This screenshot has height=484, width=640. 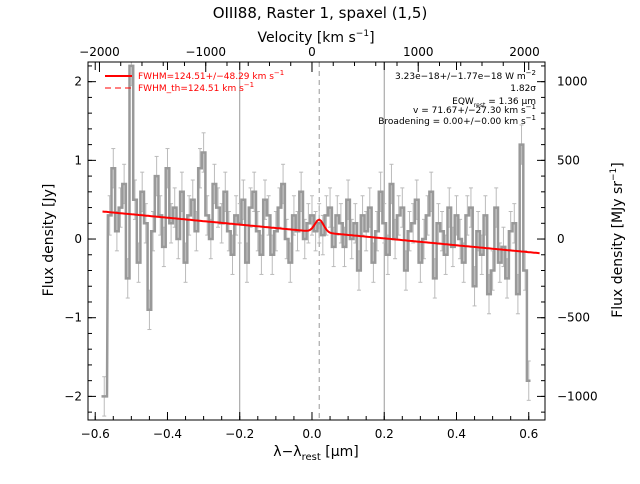 I want to click on x-axis-label-bottom: λ−λrest [μm], so click(x=315, y=453).